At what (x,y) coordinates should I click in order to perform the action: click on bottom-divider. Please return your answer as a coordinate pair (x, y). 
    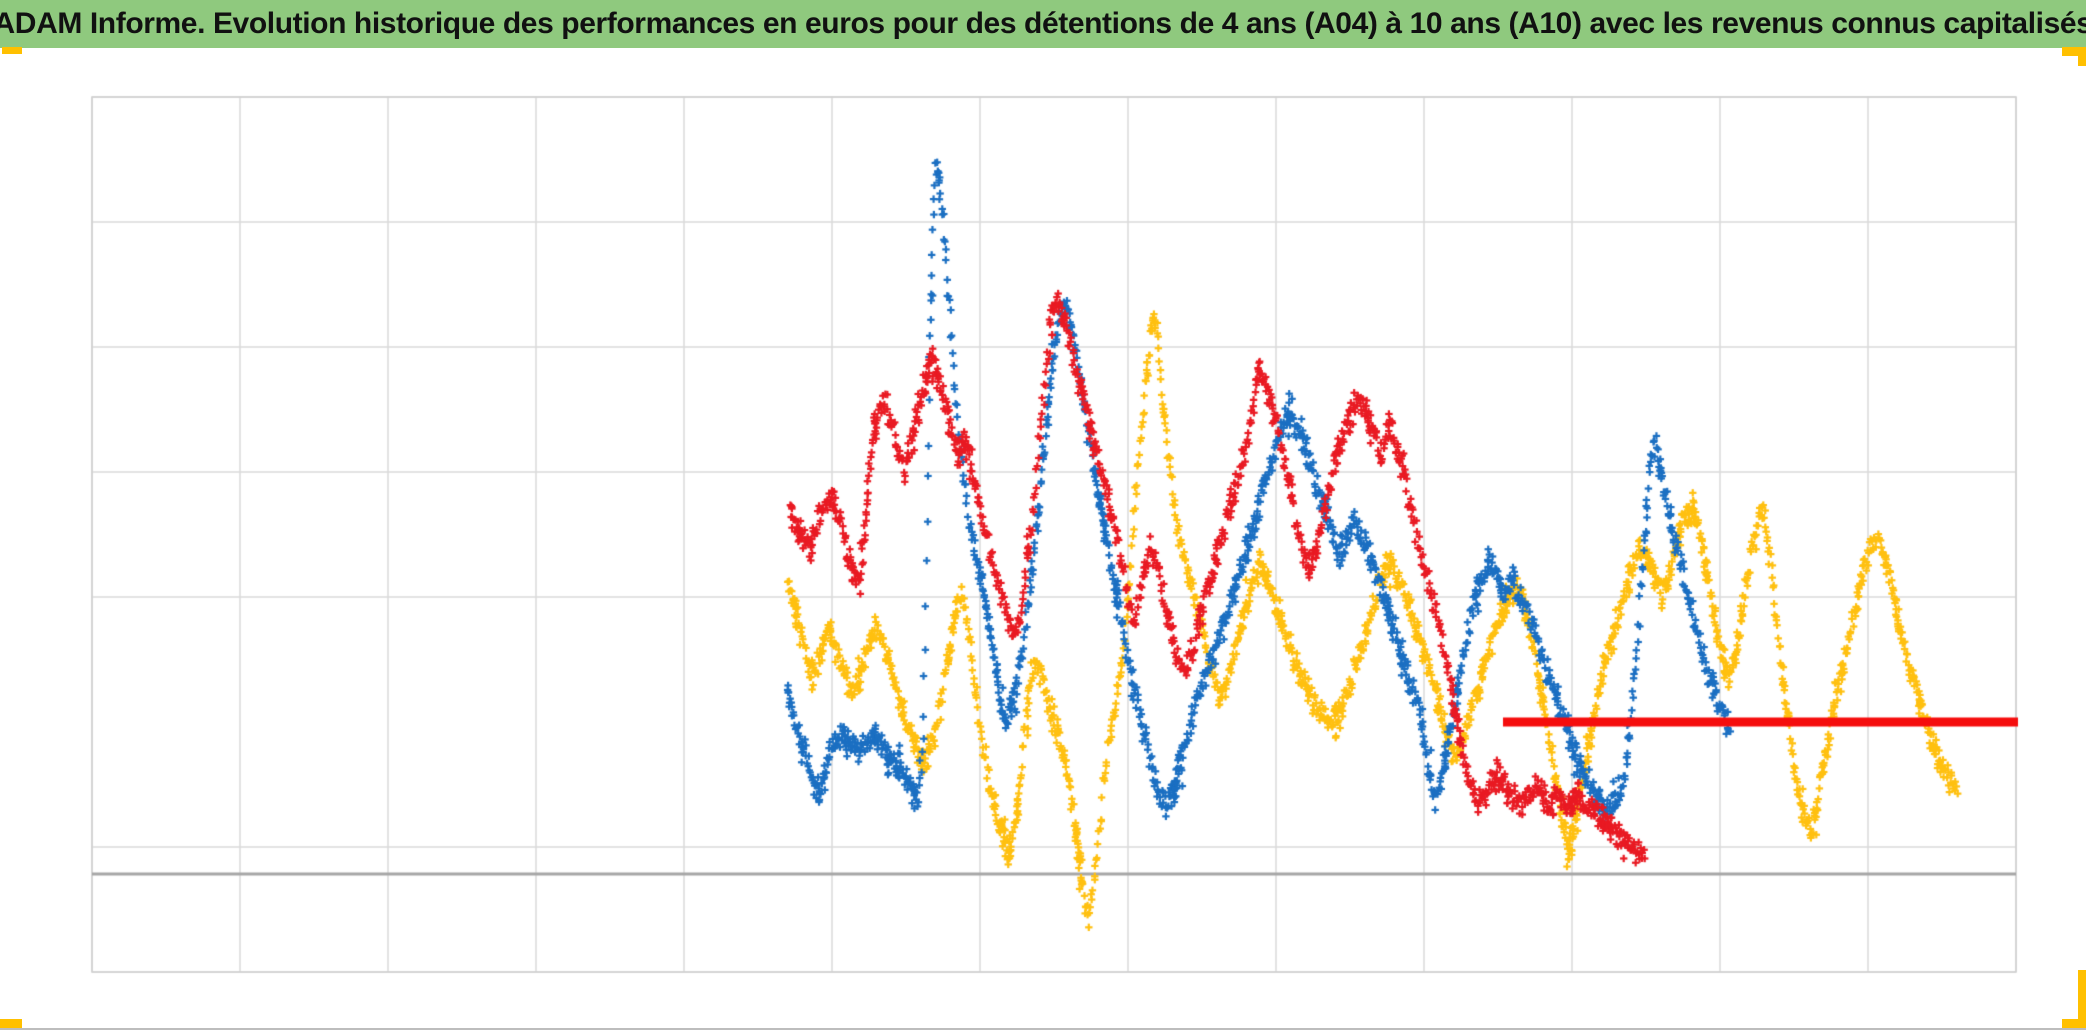
    Looking at the image, I should click on (1043, 1029).